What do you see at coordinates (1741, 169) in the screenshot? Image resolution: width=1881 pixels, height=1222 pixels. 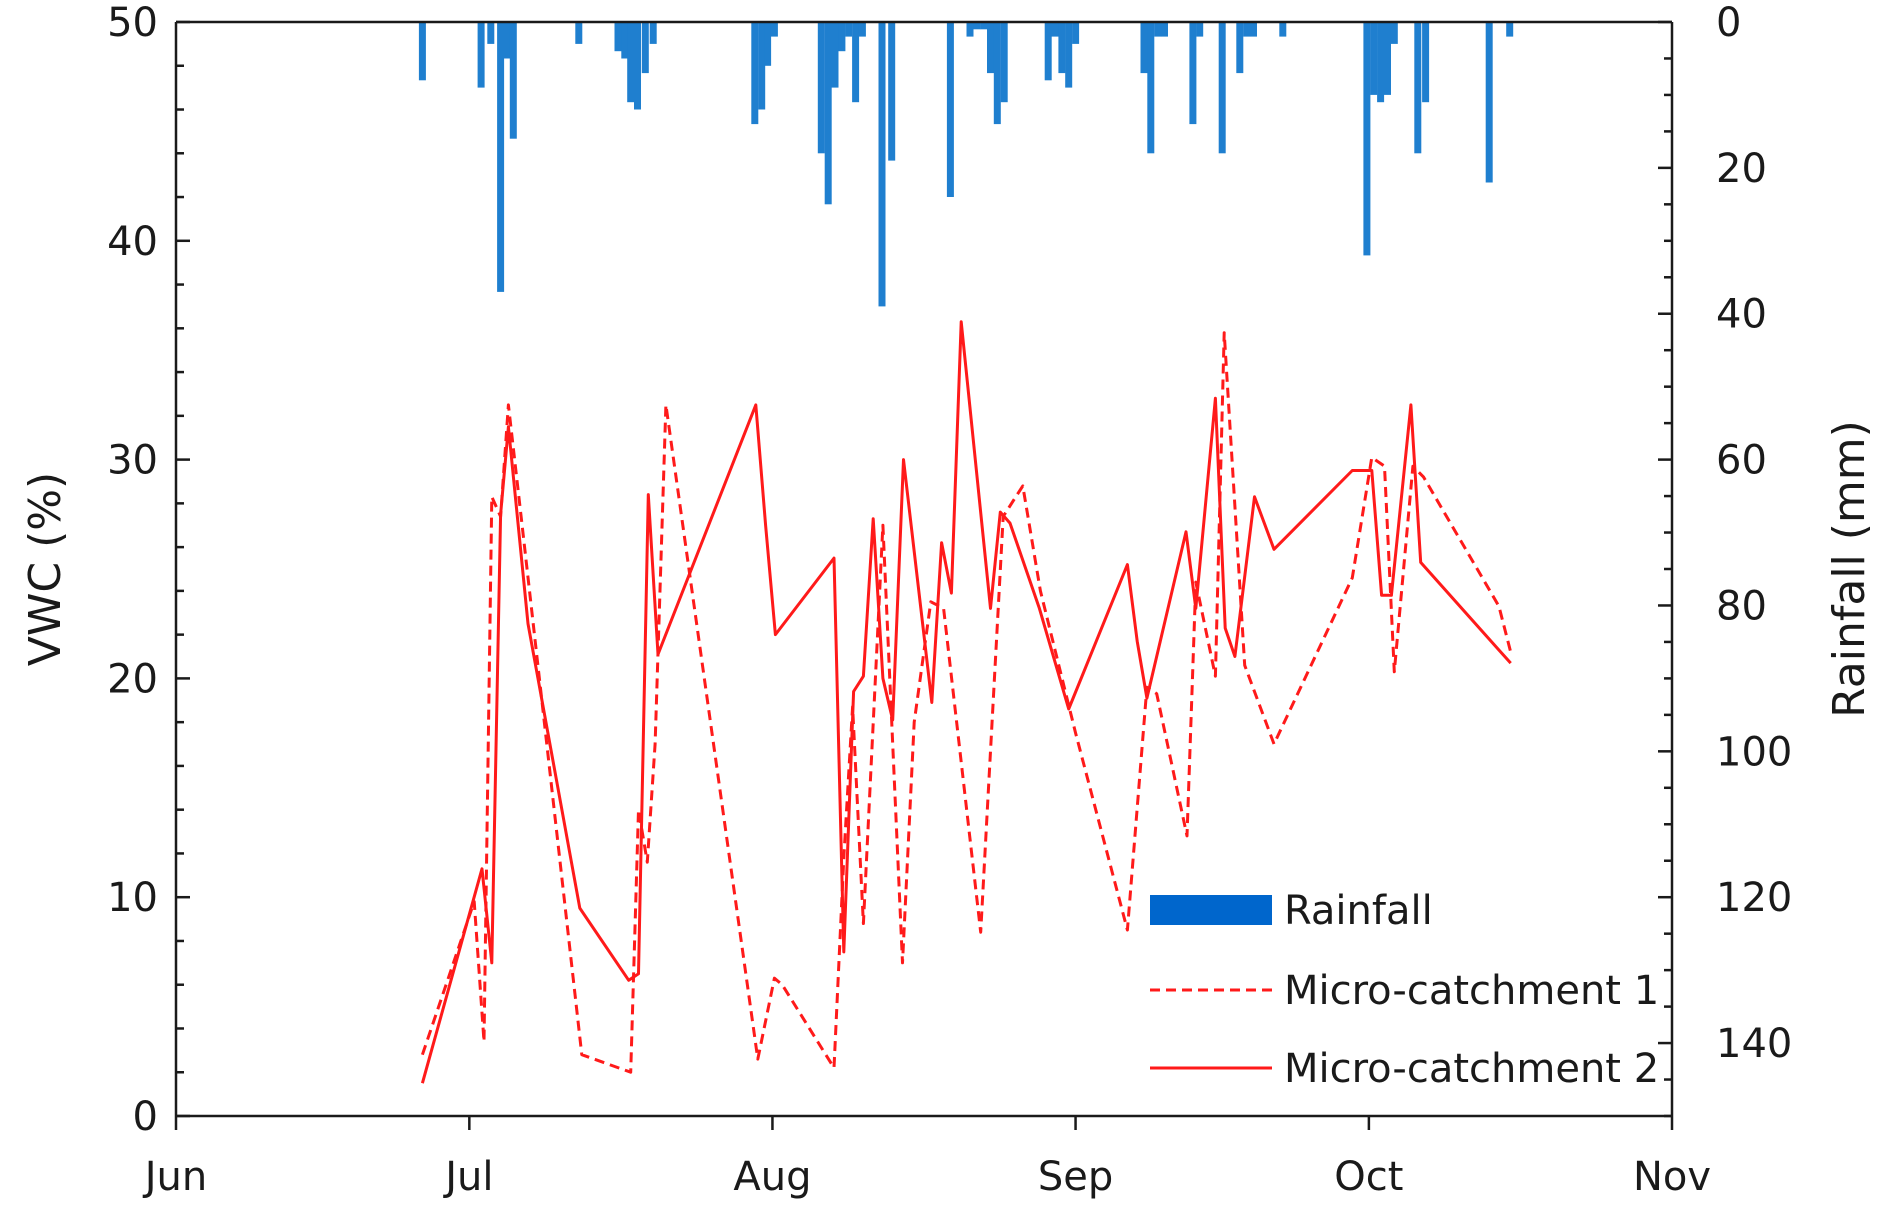 I see `y-right-tick-label: 20` at bounding box center [1741, 169].